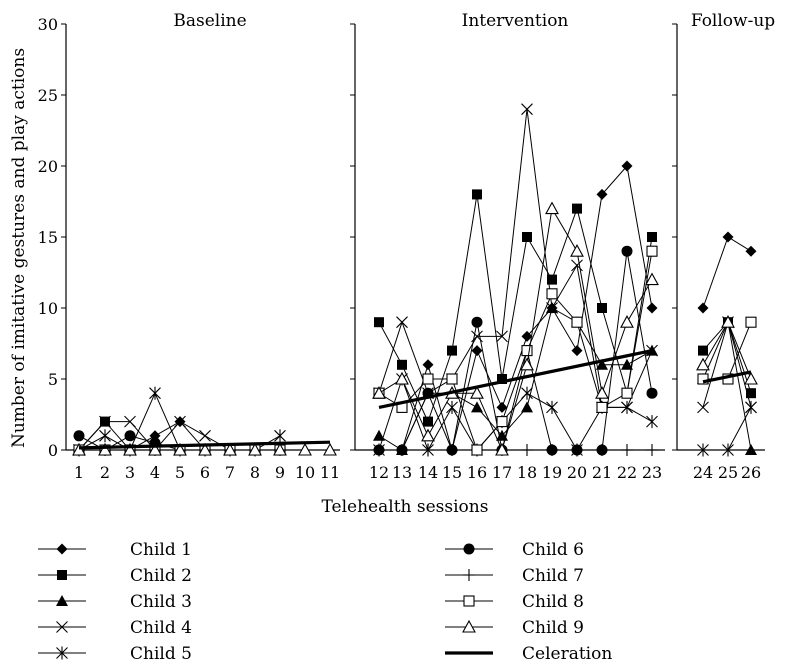 The width and height of the screenshot is (791, 665). I want to click on x-tick-label: 6, so click(205, 472).